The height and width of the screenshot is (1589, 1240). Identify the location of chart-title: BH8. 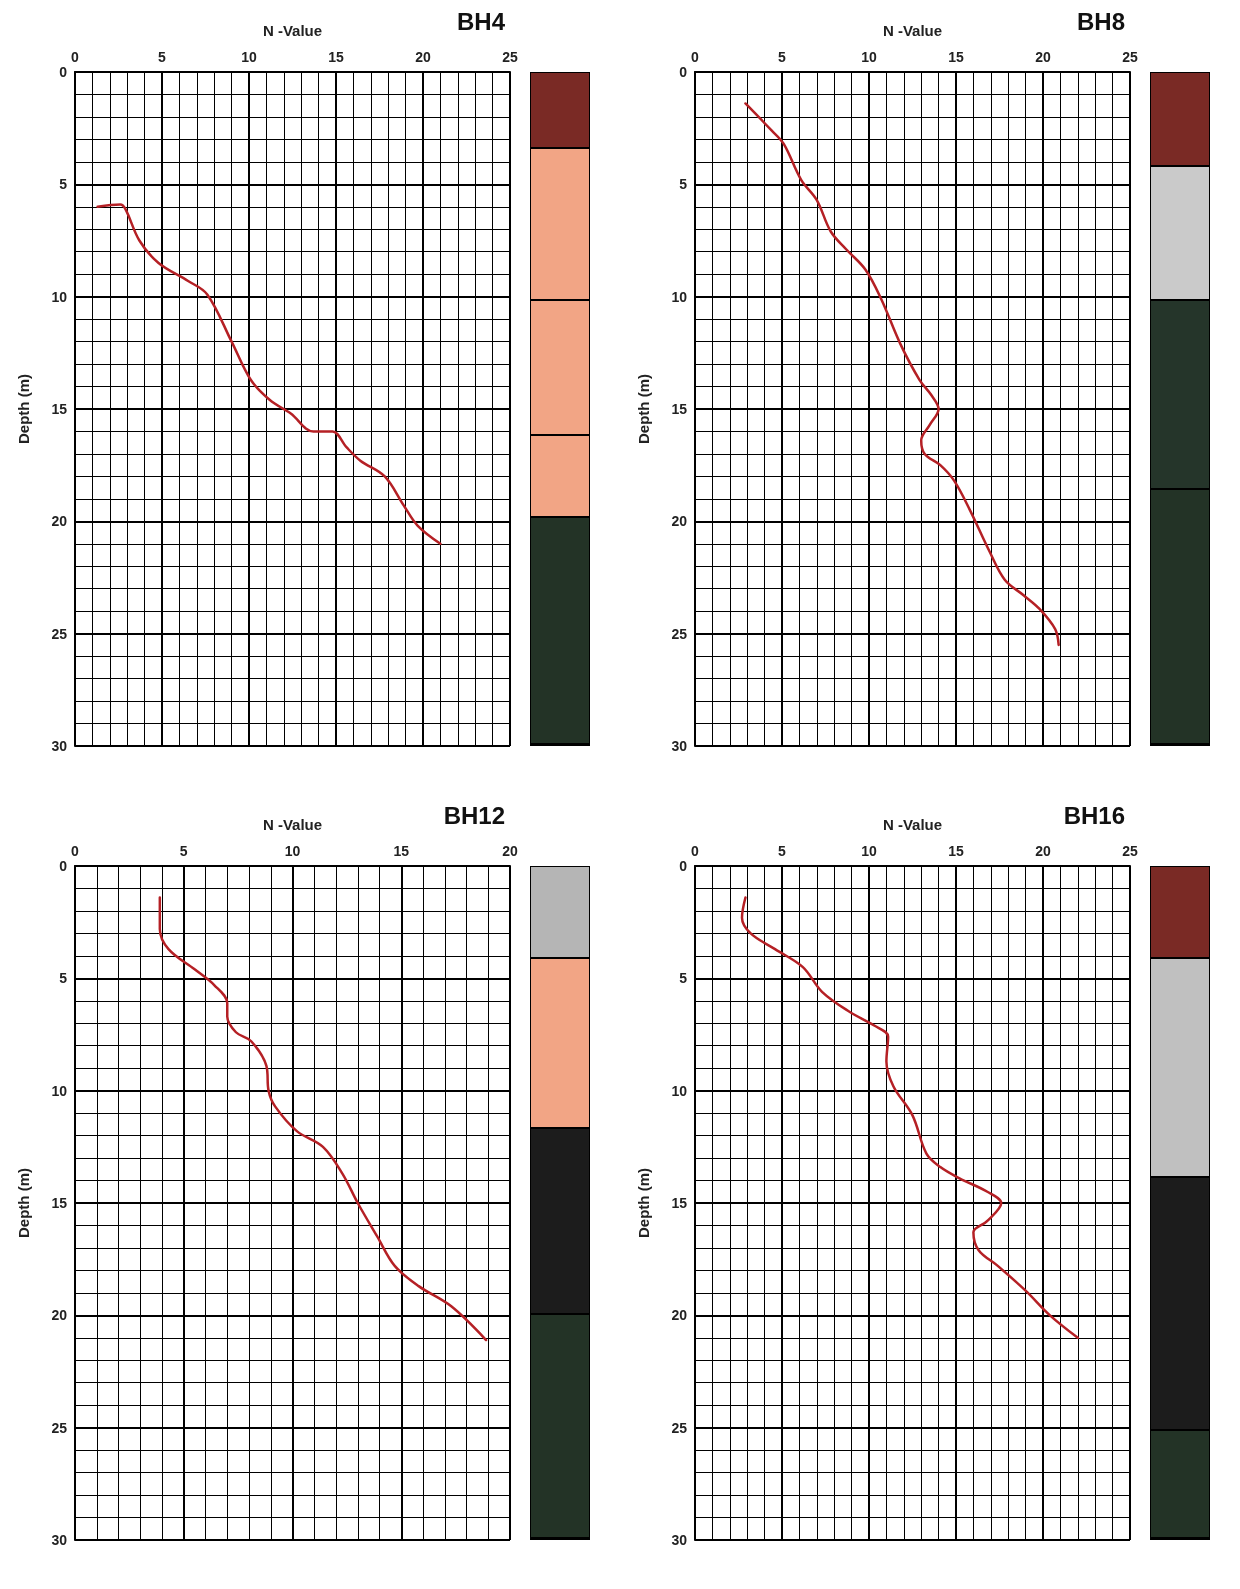
(1100, 21).